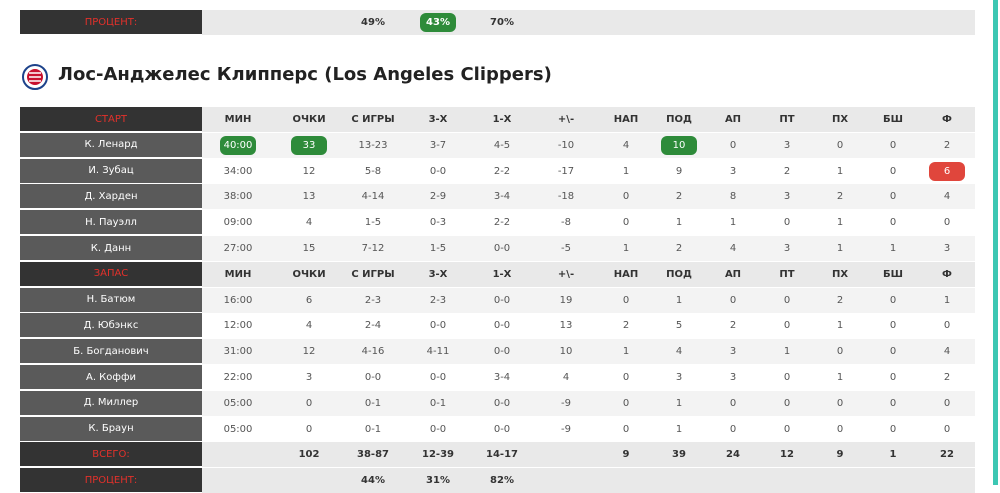 This screenshot has width=1000, height=493. I want to click on stat-cell: 15, so click(309, 248).